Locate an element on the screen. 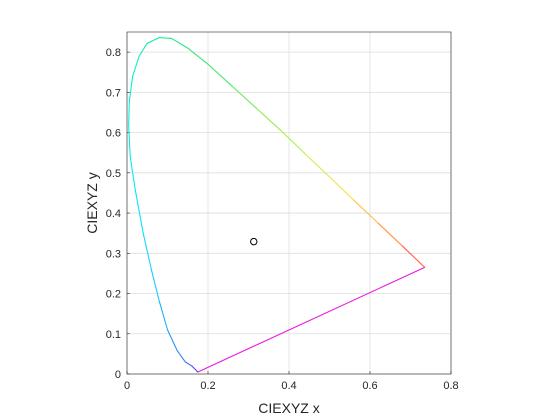 This screenshot has width=560, height=420. white-point-marker is located at coordinates (254, 241).